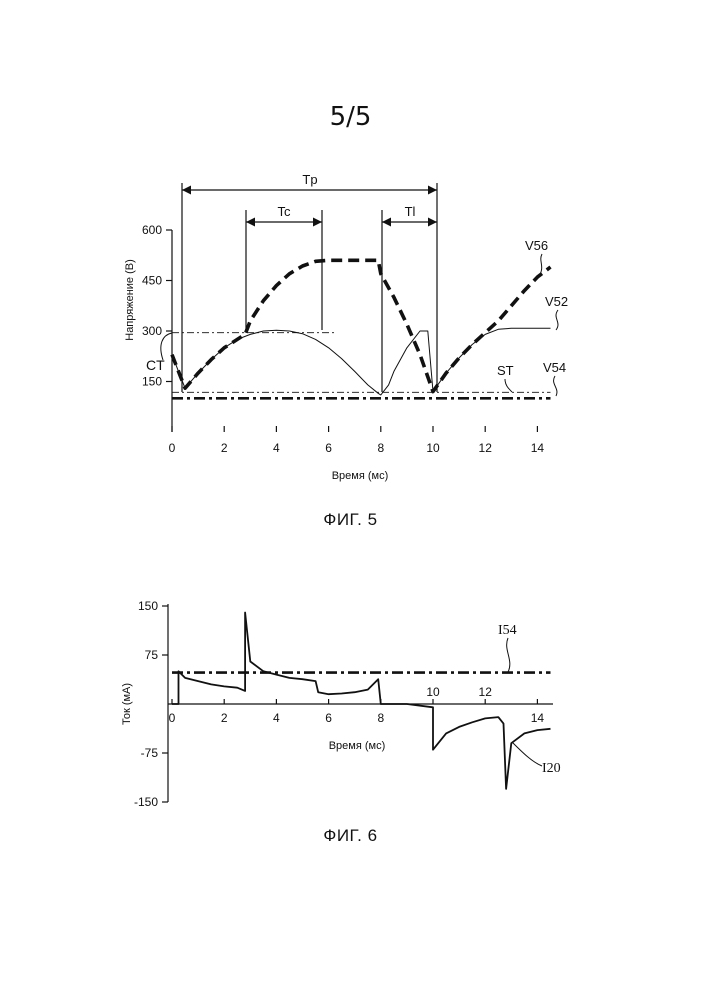  Describe the element at coordinates (508, 385) in the screenshot. I see `st-leader` at that location.